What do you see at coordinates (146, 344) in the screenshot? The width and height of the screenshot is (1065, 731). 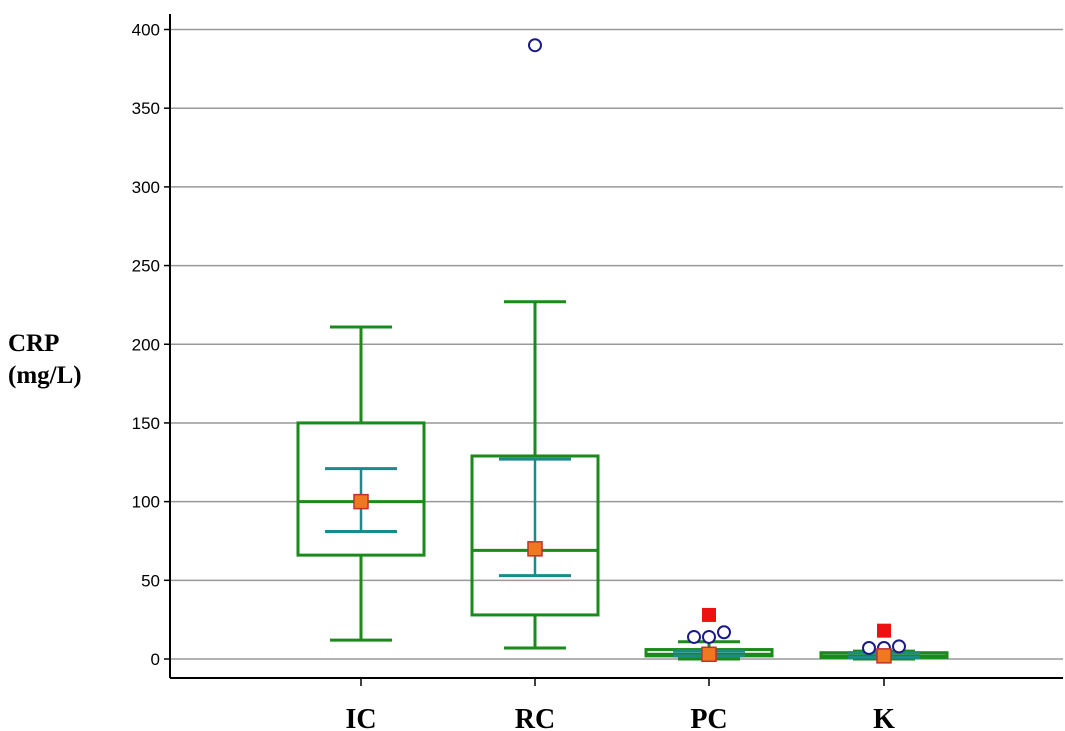 I see `y-tick-label: 200` at bounding box center [146, 344].